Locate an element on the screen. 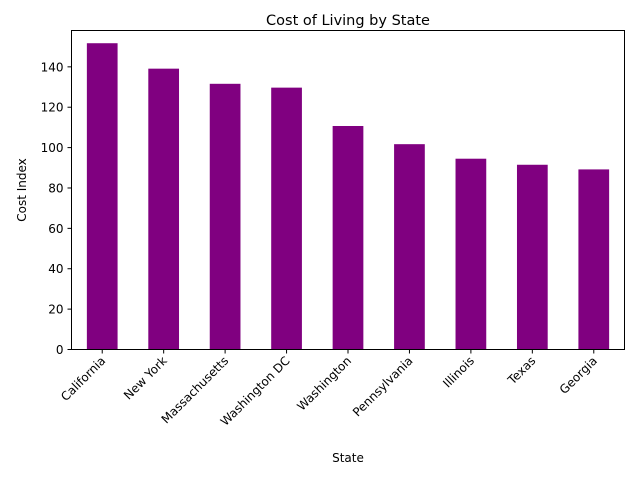 The height and width of the screenshot is (480, 640). y-tick-label: 0 is located at coordinates (60, 350).